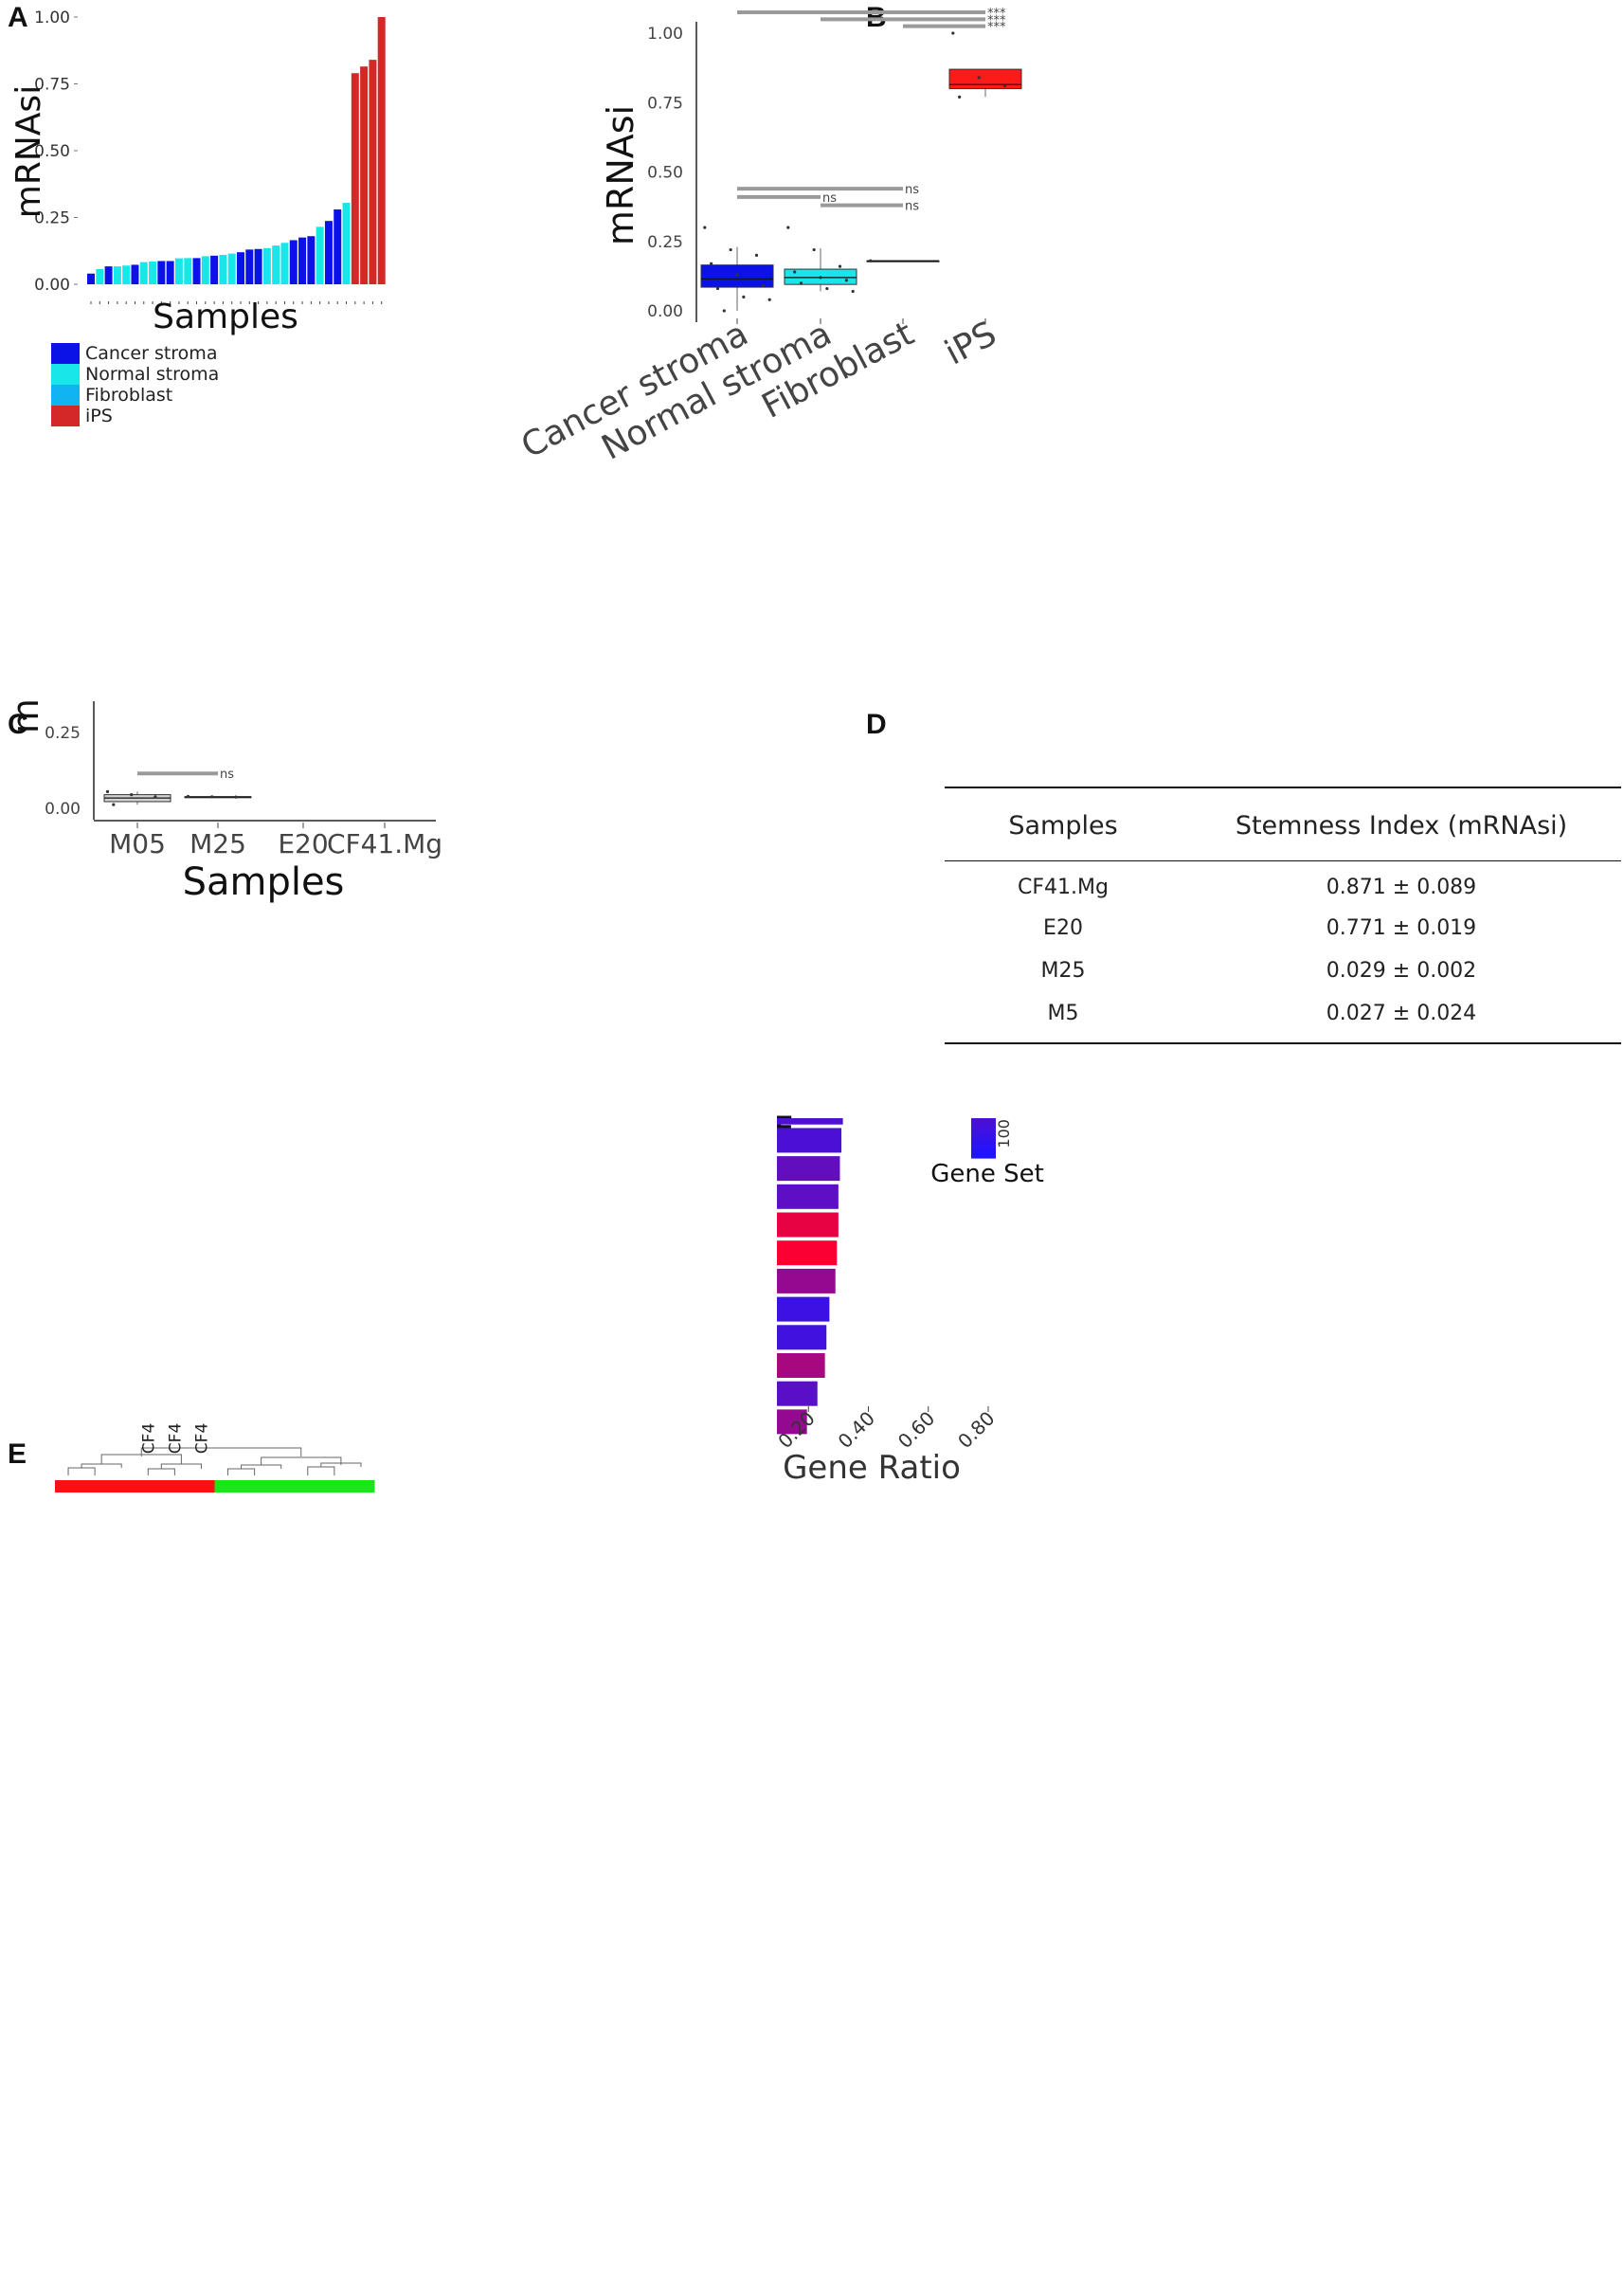 This screenshot has width=1624, height=2279. What do you see at coordinates (148, 1437) in the screenshot?
I see `column-label: CF41.Mg.01` at bounding box center [148, 1437].